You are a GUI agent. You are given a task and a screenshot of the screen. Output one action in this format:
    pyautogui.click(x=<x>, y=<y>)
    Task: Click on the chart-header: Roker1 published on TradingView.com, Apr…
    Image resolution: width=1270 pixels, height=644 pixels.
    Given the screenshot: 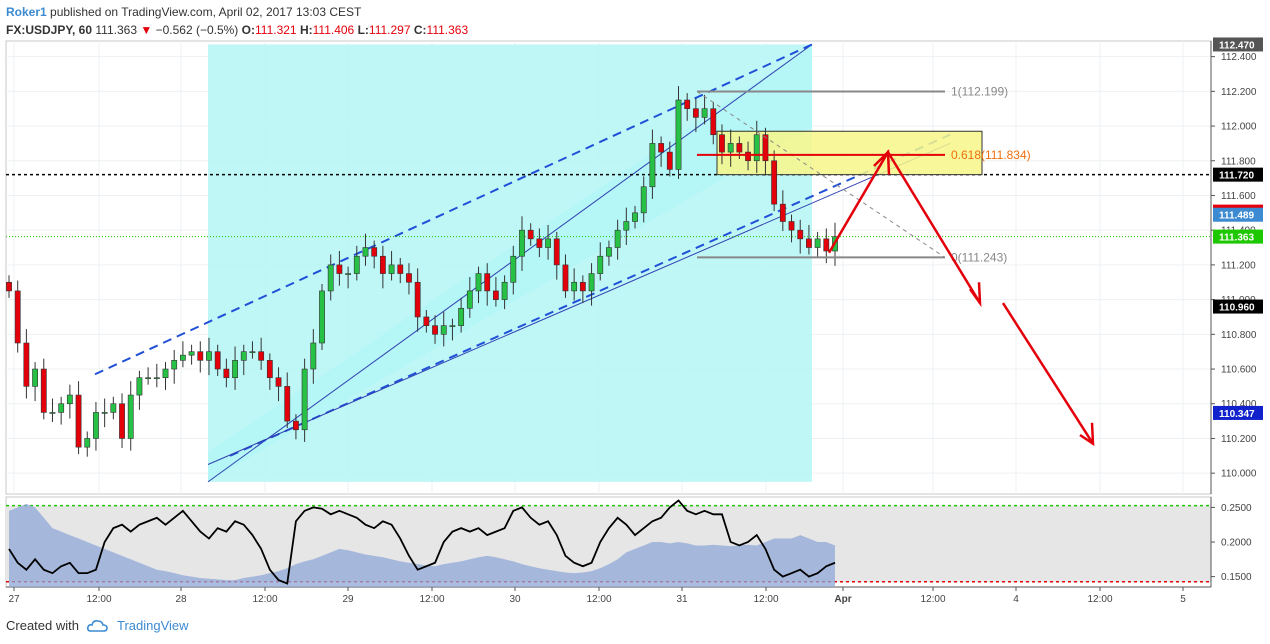 What is the action you would take?
    pyautogui.click(x=237, y=21)
    